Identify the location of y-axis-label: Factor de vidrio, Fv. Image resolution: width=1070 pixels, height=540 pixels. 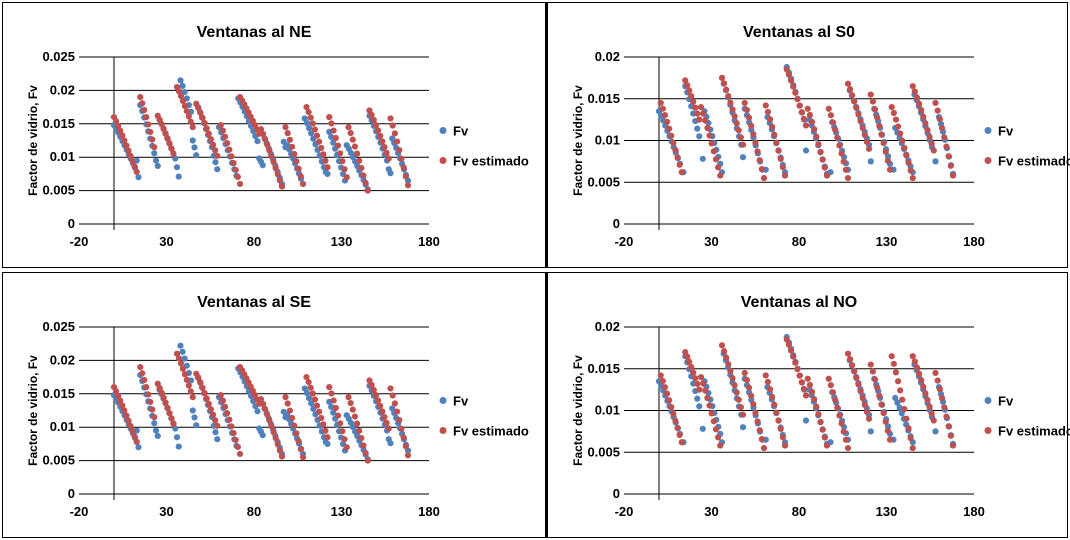
(33, 140).